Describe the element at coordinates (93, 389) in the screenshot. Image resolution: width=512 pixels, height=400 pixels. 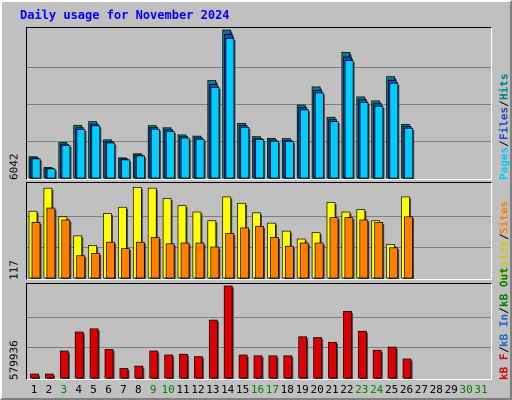
I see `day-label: 5` at that location.